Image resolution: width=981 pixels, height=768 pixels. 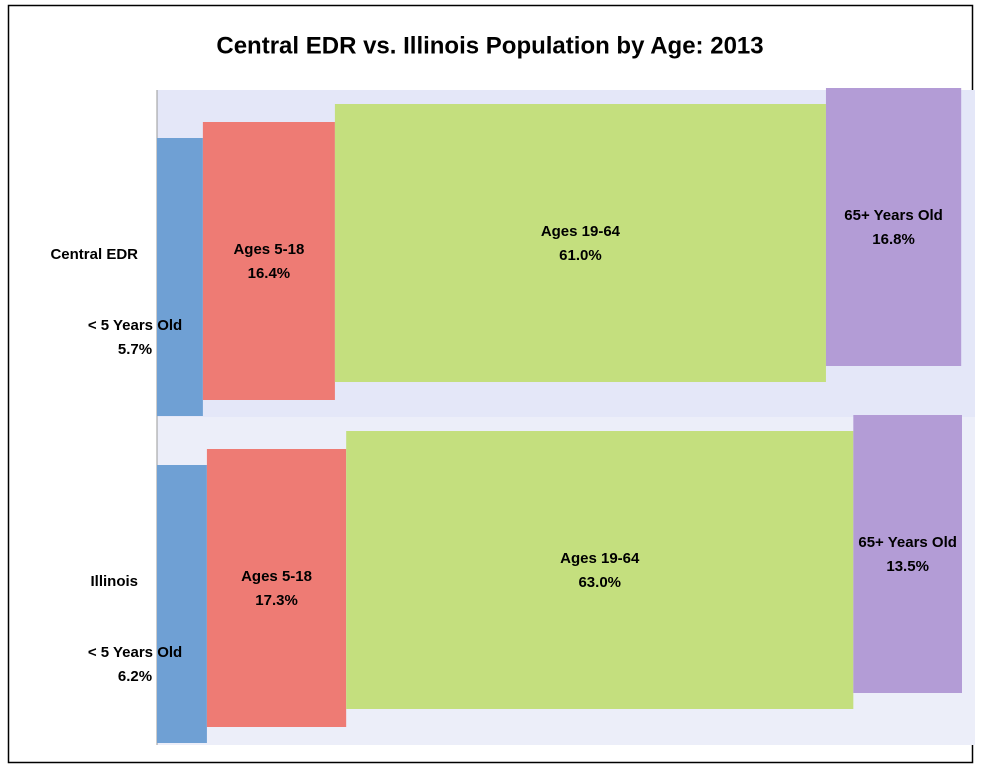 I want to click on value-label: 5.7%, so click(x=135, y=349).